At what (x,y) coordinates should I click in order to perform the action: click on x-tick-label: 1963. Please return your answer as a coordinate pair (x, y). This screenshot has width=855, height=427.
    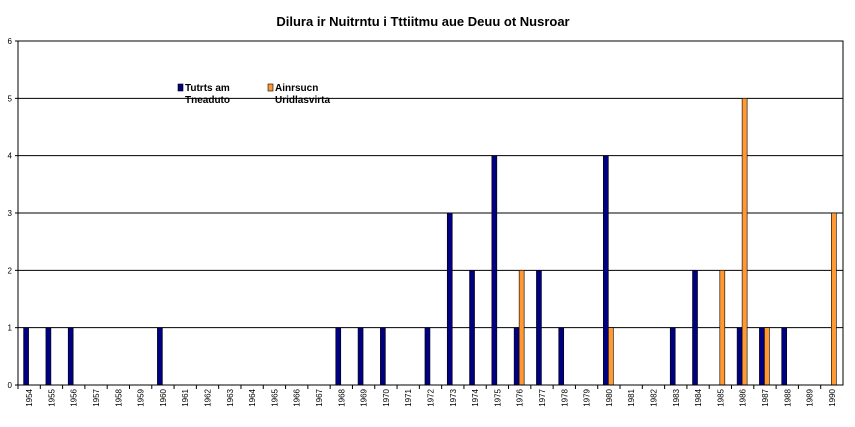
    Looking at the image, I should click on (230, 397).